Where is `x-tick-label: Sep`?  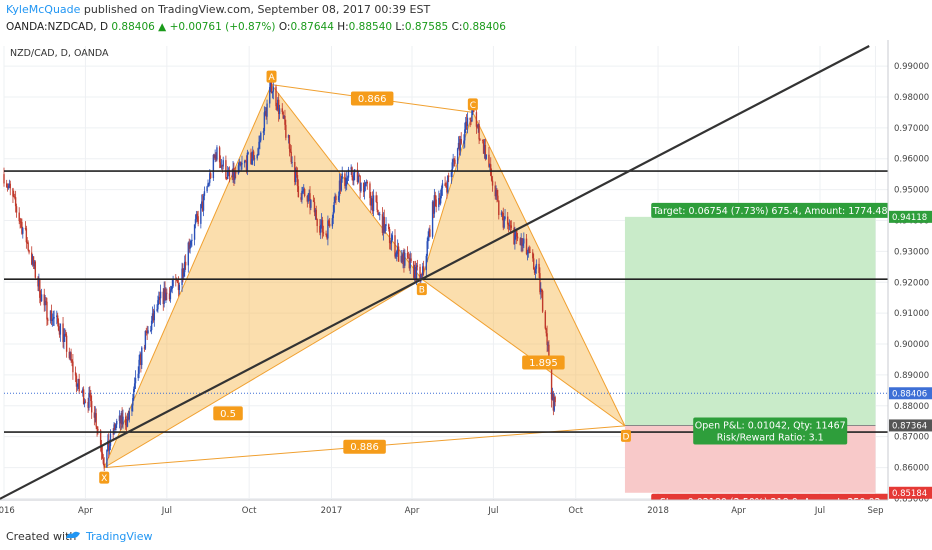 x-tick-label: Sep is located at coordinates (875, 511).